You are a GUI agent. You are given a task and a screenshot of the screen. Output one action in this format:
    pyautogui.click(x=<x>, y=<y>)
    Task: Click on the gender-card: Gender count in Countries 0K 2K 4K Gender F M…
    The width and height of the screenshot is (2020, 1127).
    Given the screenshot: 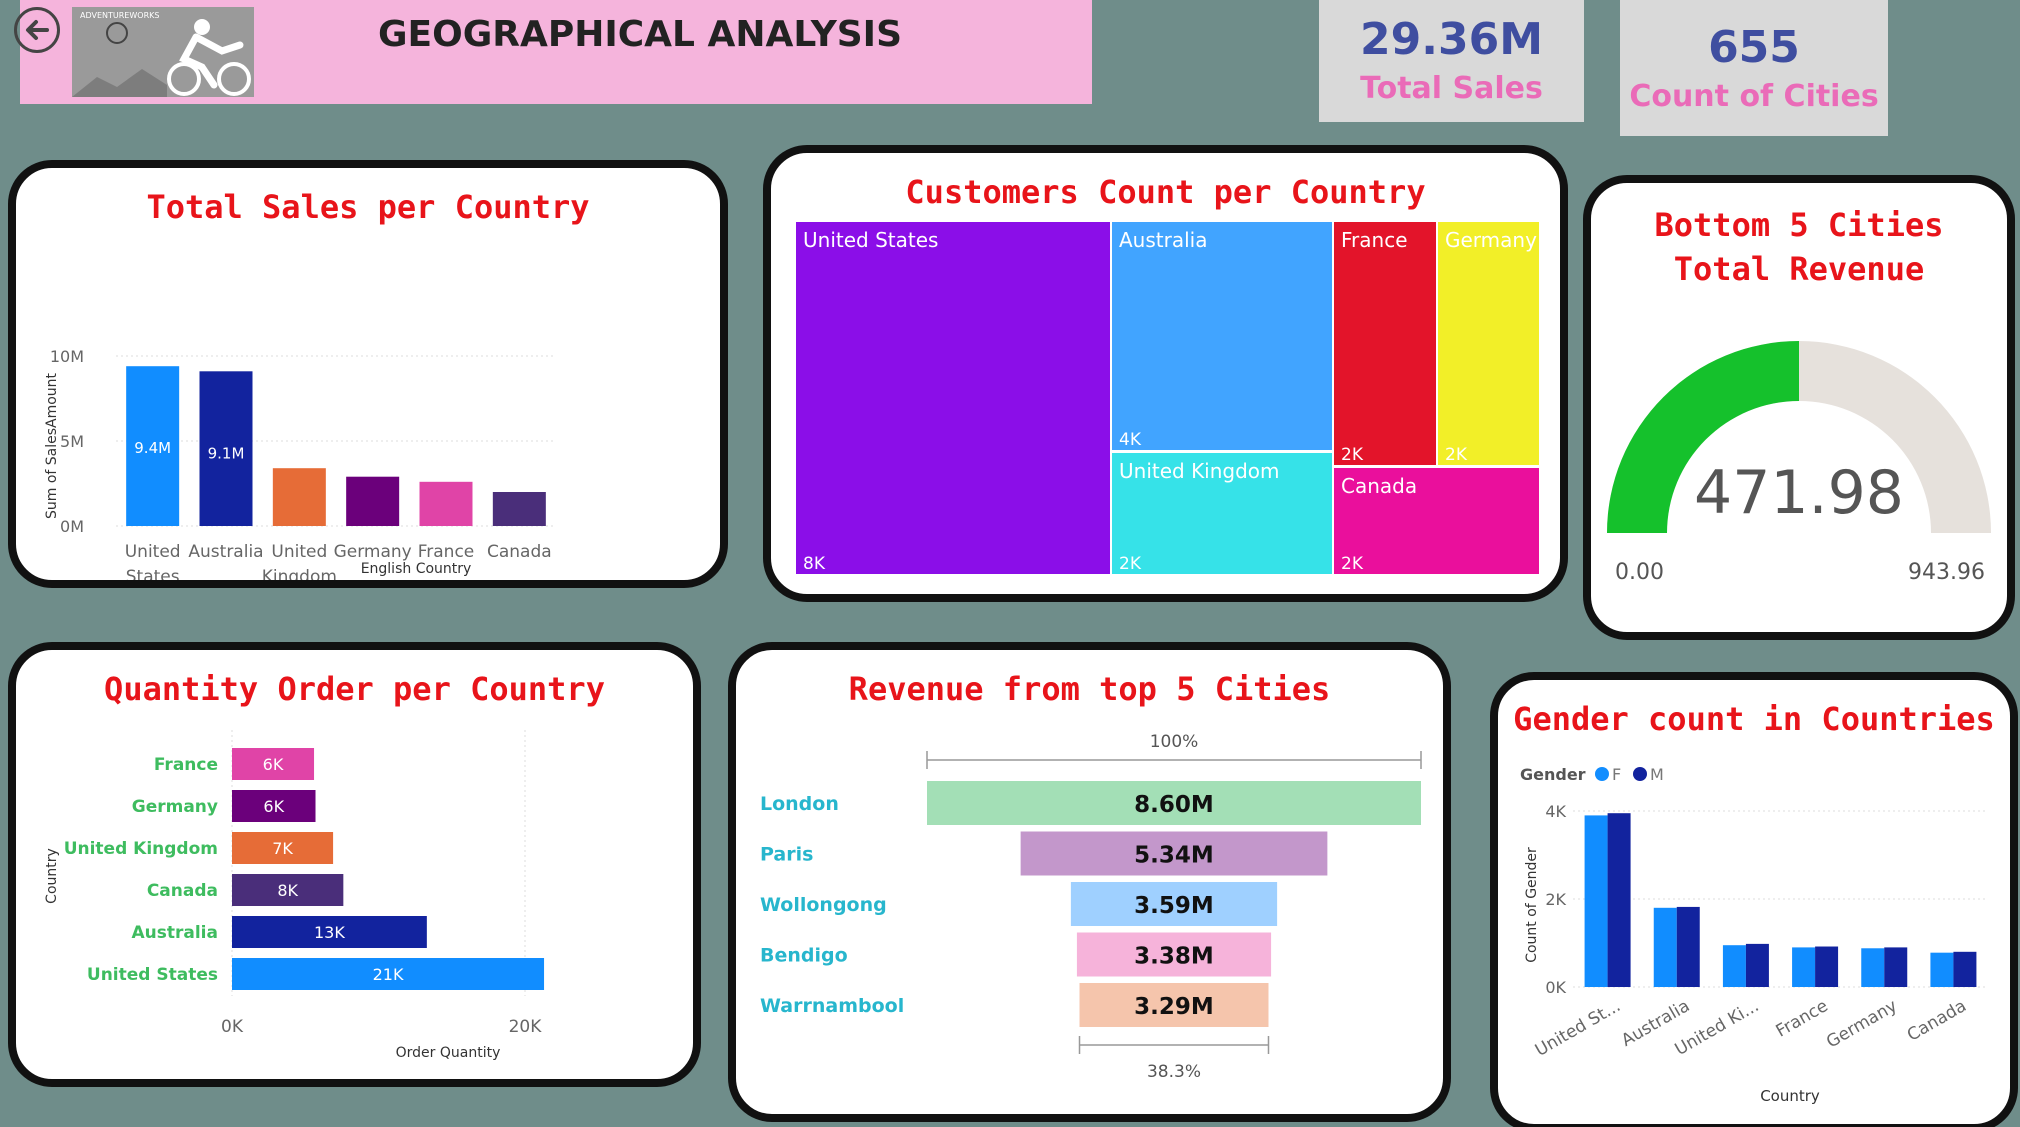 What is the action you would take?
    pyautogui.click(x=1754, y=899)
    